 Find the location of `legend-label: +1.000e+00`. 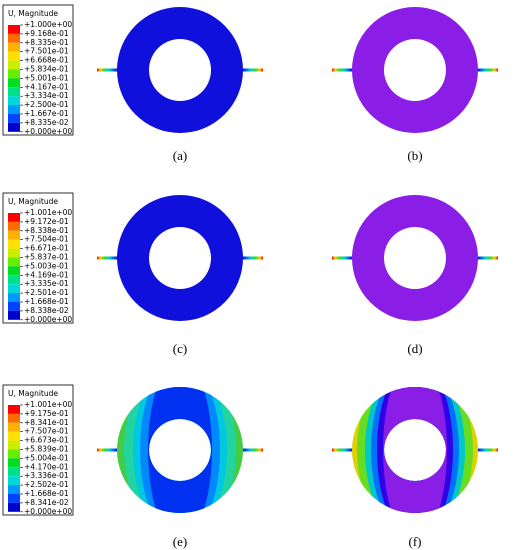

legend-label: +1.000e+00 is located at coordinates (48, 24).